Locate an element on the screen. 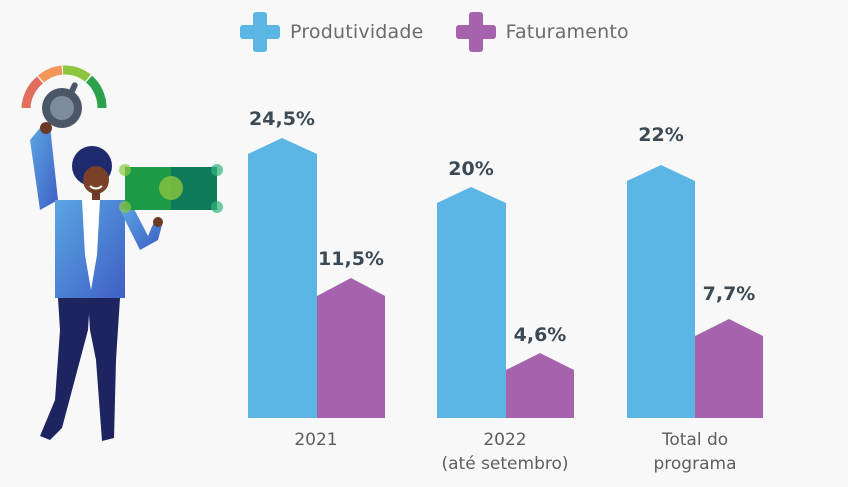 This screenshot has width=848, height=487. category-line2: (até setembro) is located at coordinates (505, 464).